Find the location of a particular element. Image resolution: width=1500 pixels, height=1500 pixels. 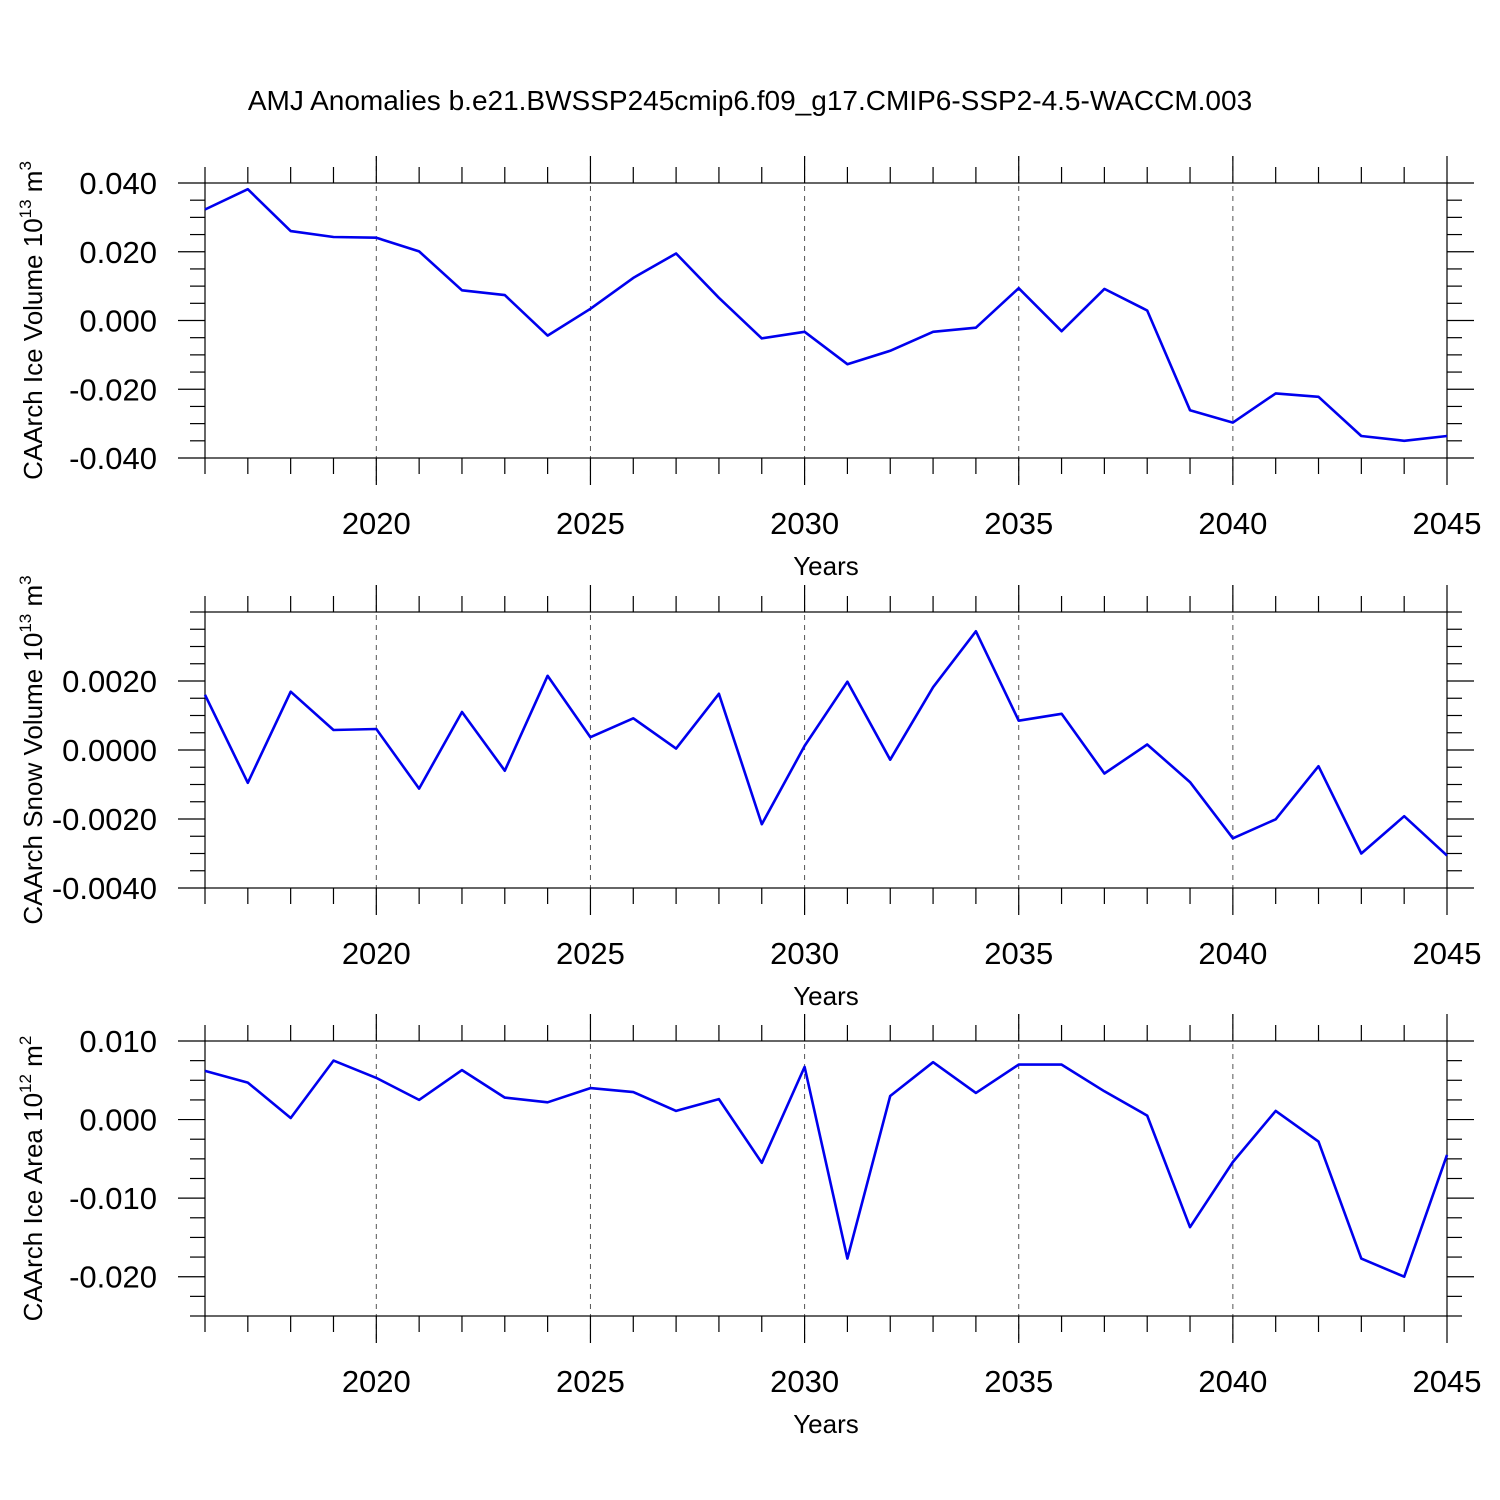

panel-3-x-tick-label-0: 2020 is located at coordinates (376, 1381).